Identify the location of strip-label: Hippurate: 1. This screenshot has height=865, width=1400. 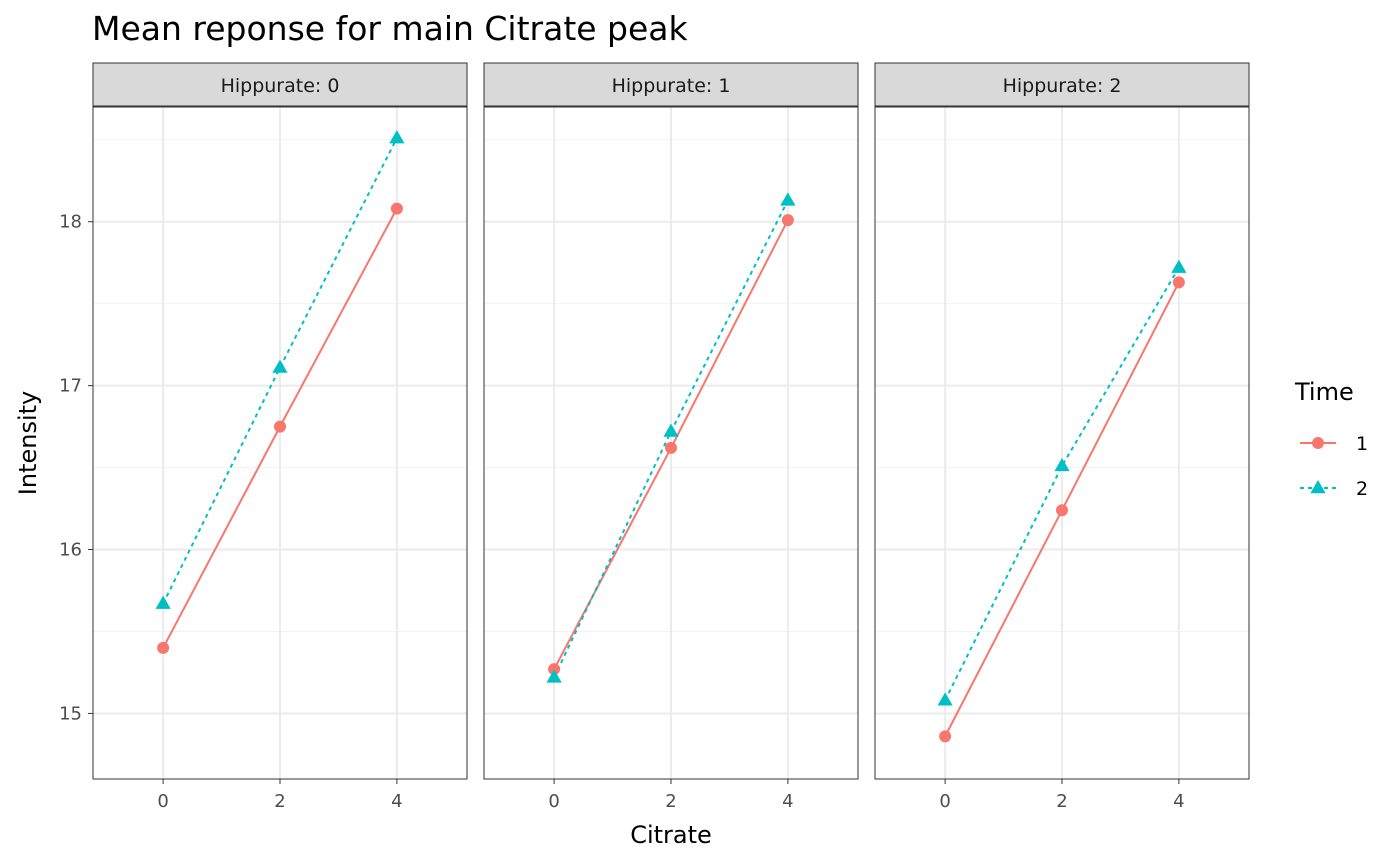
(671, 86).